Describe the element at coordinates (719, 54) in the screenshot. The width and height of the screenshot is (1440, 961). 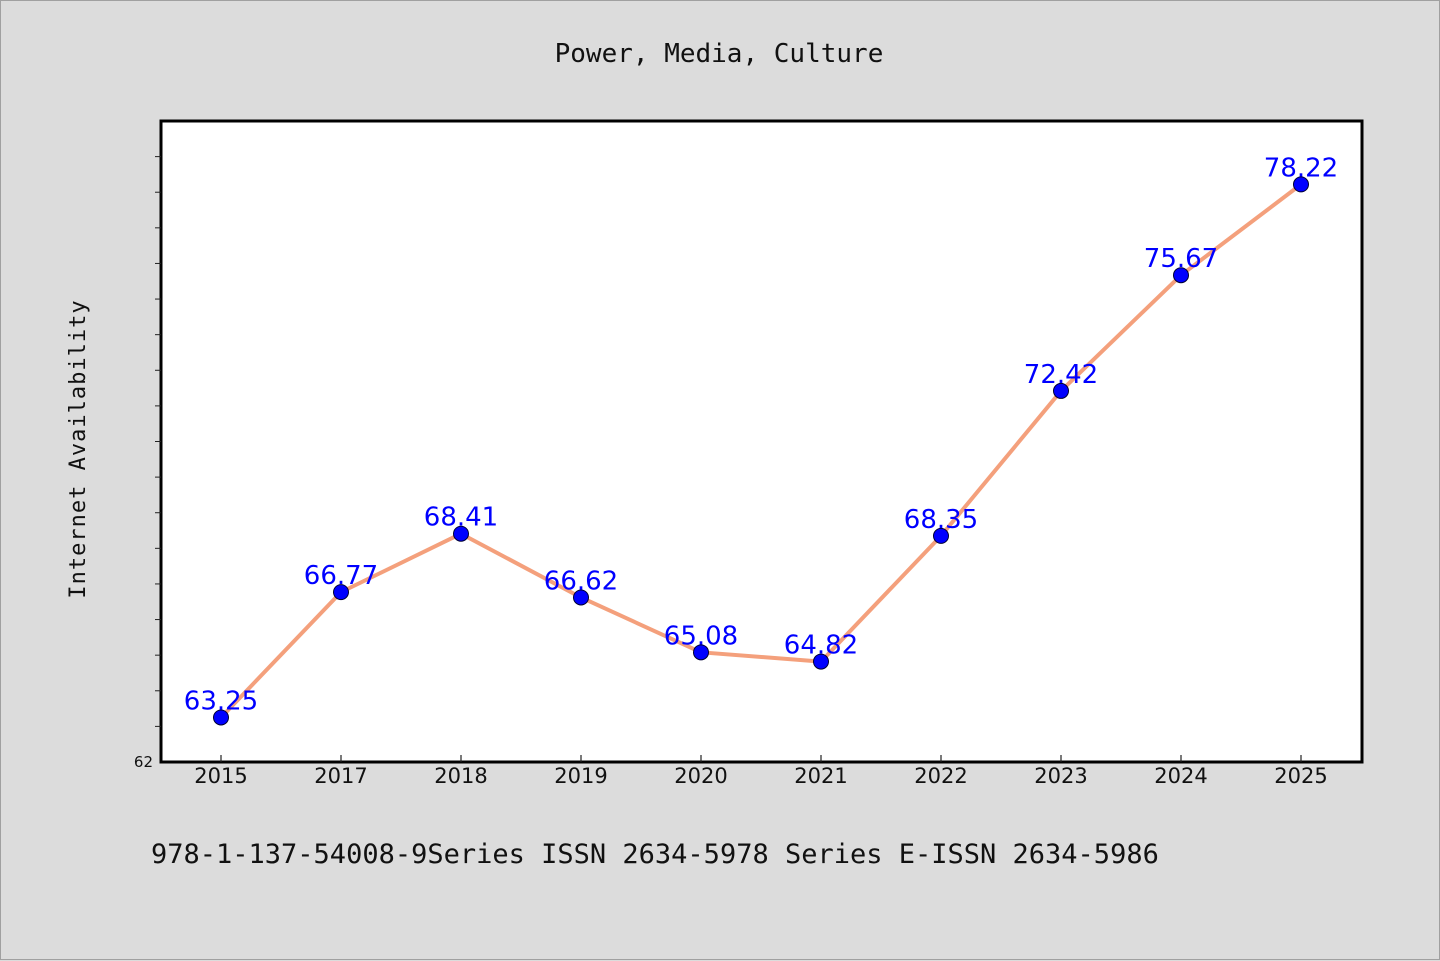
I see `chart-title: Power, Media, Culture` at that location.